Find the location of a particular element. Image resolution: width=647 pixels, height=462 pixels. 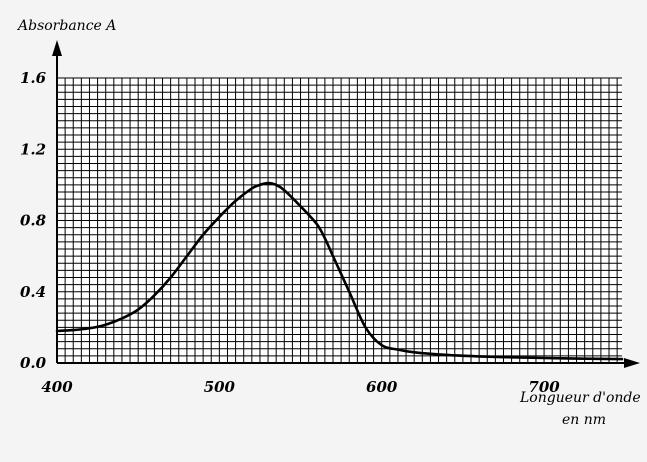

x-axis-label-line1: Longueur d'onde is located at coordinates (580, 398).